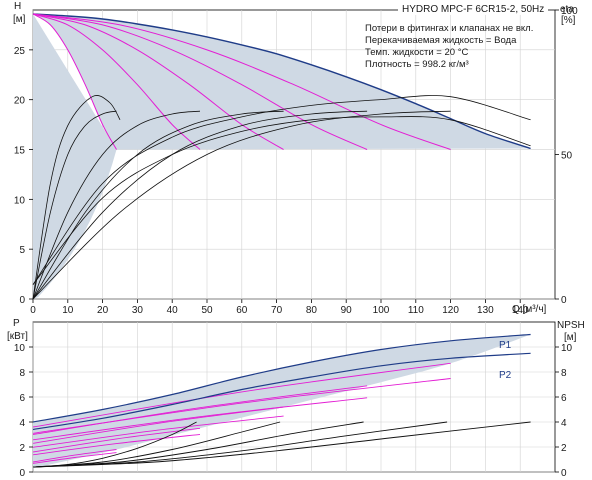 Image resolution: width=592 pixels, height=480 pixels. What do you see at coordinates (20, 200) in the screenshot?
I see `head-tick-label: 10` at bounding box center [20, 200].